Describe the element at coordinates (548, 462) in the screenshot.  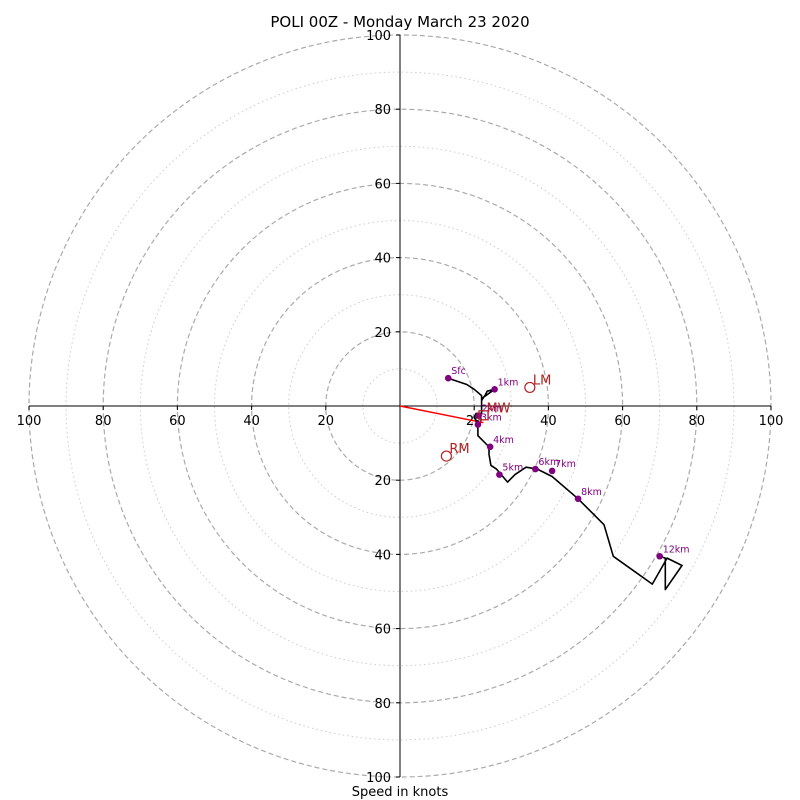
I see `height-marker-label: 6km` at that location.